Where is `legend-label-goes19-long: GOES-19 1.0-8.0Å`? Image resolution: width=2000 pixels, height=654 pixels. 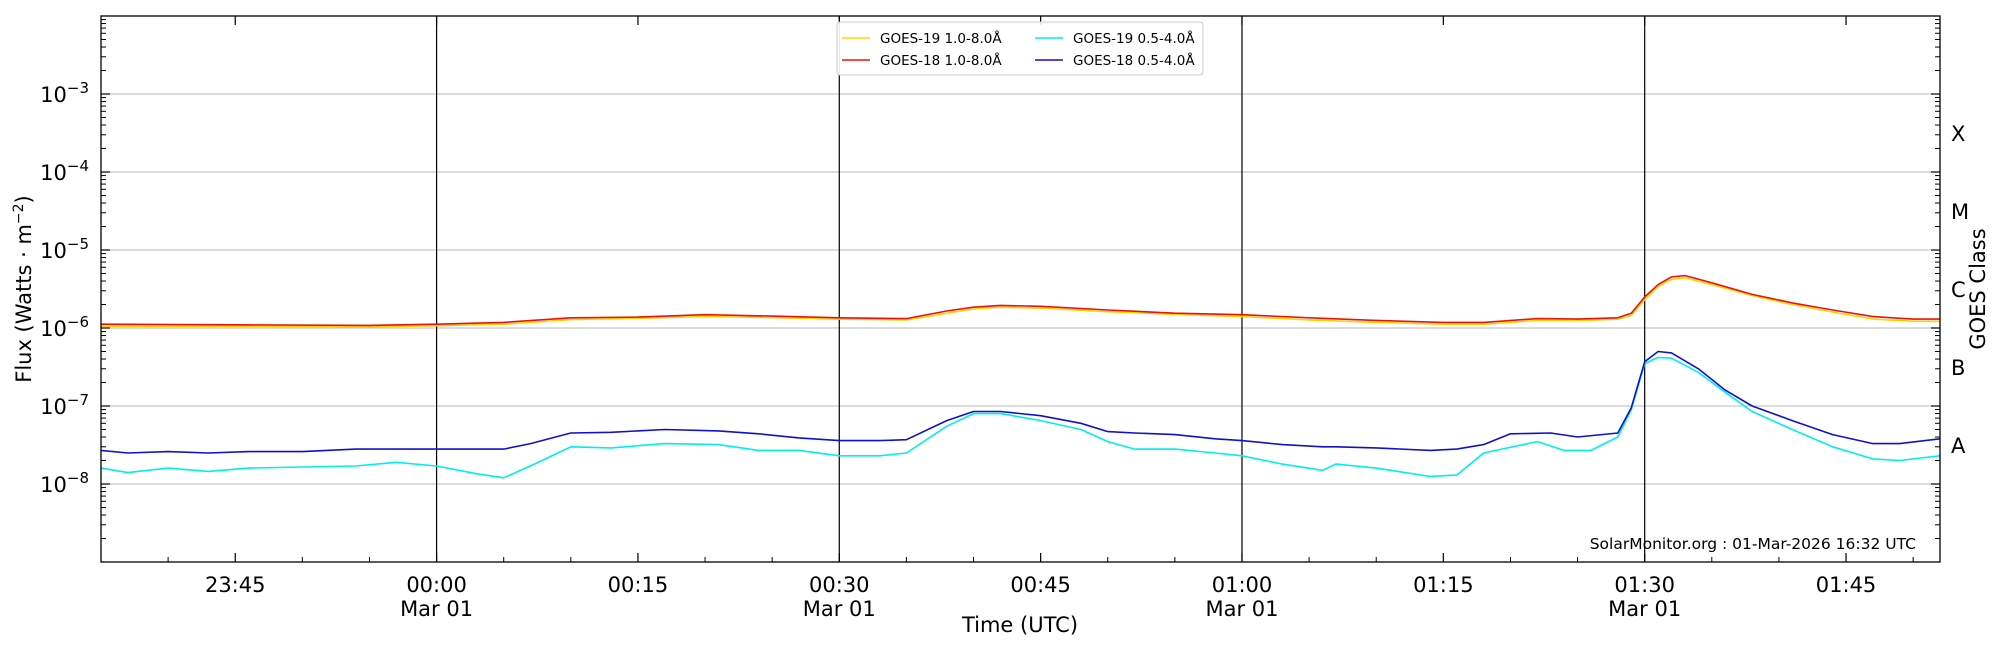
legend-label-goes19-long: GOES-19 1.0-8.0Å is located at coordinates (941, 38).